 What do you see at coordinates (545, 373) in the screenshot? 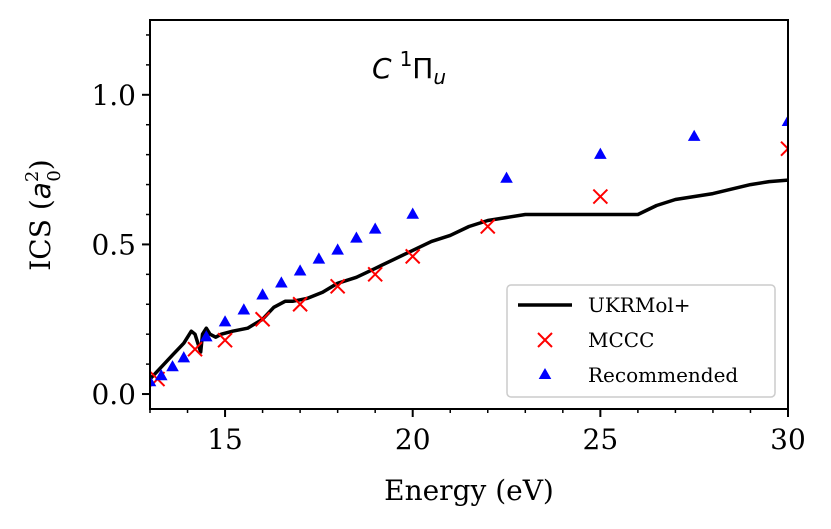
I see `legend-swatch-recommended` at bounding box center [545, 373].